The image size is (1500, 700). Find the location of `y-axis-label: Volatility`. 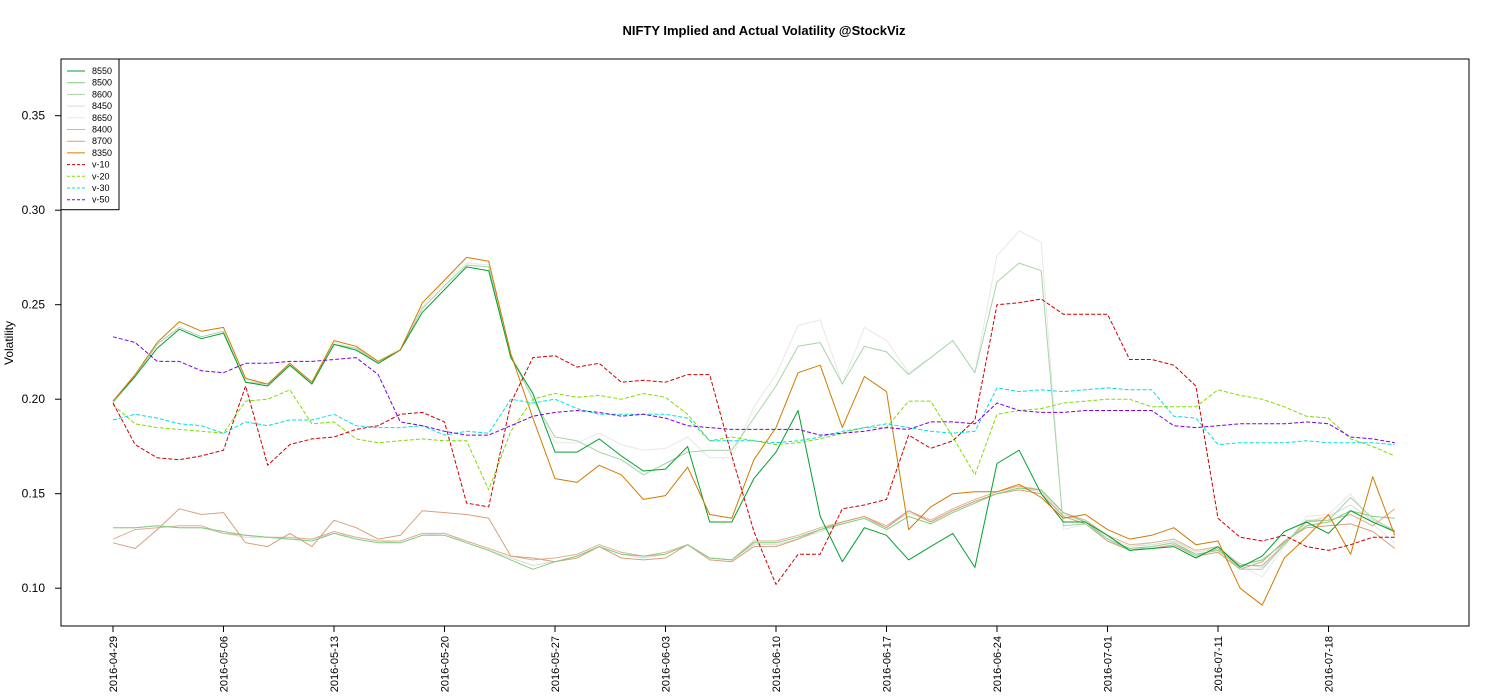

y-axis-label: Volatility is located at coordinates (9, 343).